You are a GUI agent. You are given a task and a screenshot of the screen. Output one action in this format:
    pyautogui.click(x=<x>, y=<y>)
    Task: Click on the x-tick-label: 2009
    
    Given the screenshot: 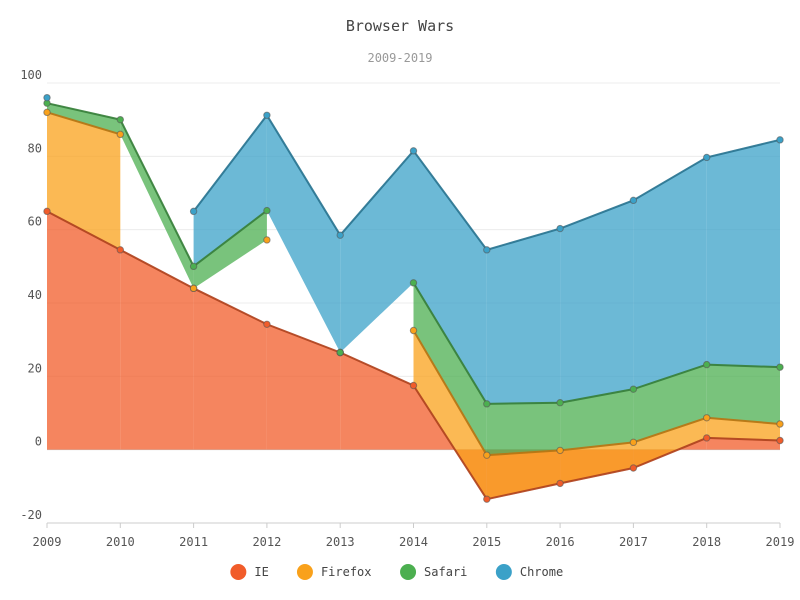 What is the action you would take?
    pyautogui.click(x=47, y=542)
    